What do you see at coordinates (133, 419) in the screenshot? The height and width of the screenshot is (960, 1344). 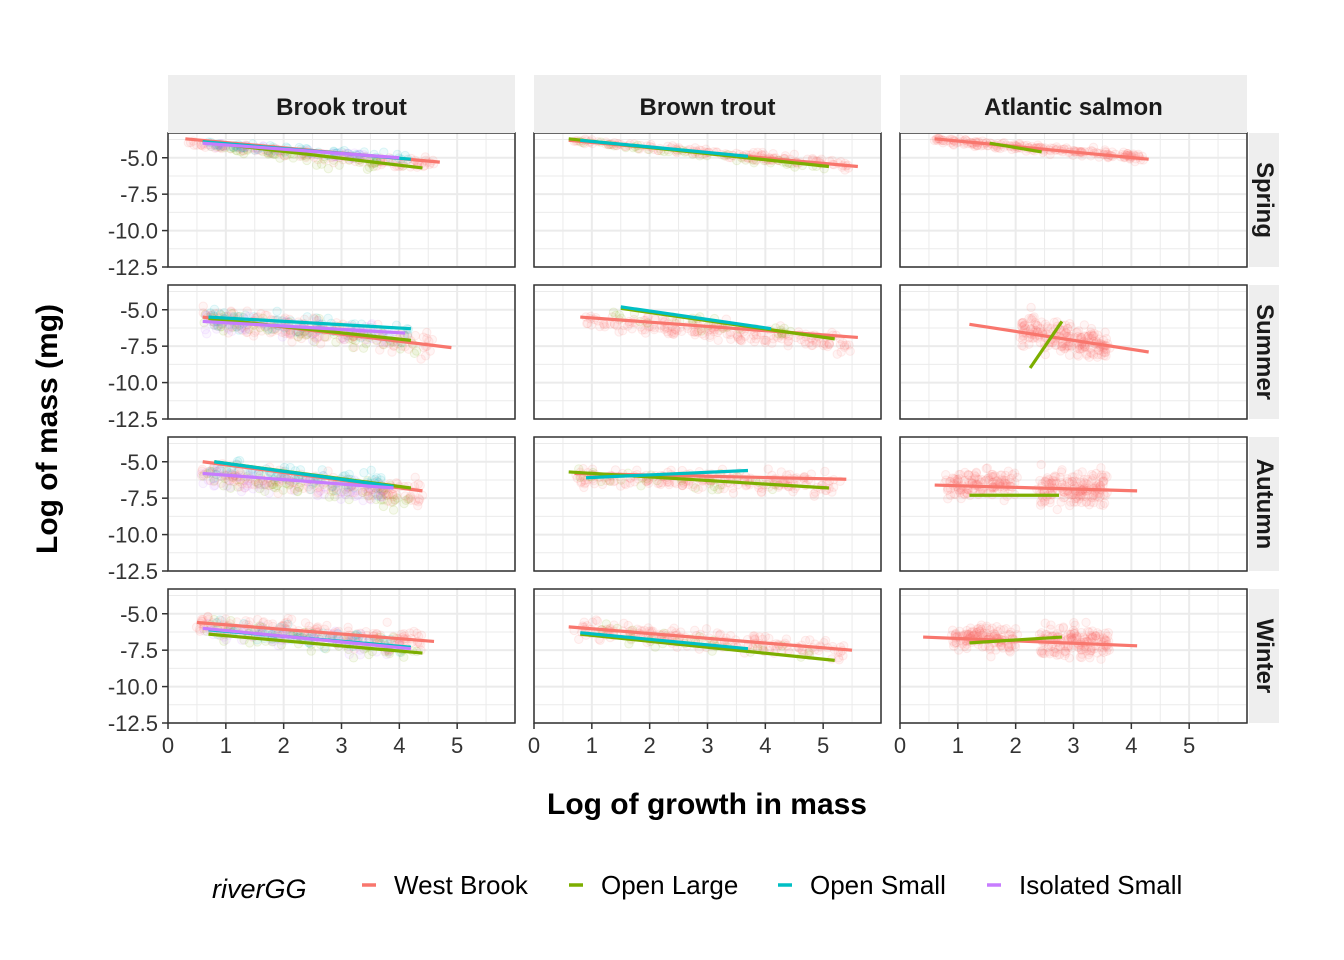 I see `y-tick-label: -12.5` at bounding box center [133, 419].